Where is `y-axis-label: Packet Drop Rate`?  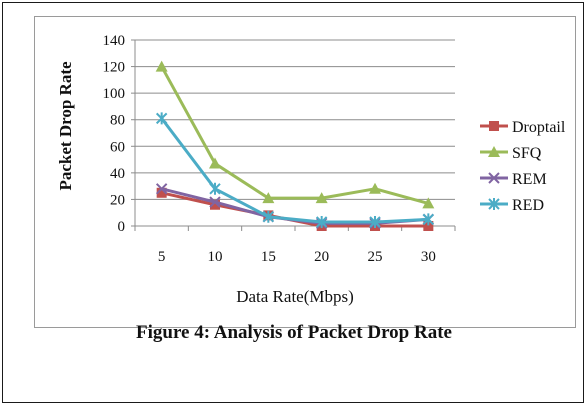
y-axis-label: Packet Drop Rate is located at coordinates (65, 125).